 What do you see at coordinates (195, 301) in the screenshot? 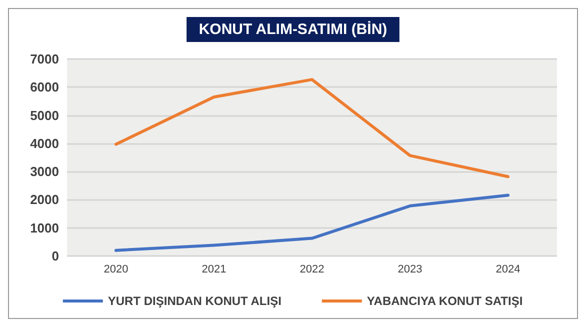
I see `legend-label: YURT DIŞINDAN KONUT ALIŞI` at bounding box center [195, 301].